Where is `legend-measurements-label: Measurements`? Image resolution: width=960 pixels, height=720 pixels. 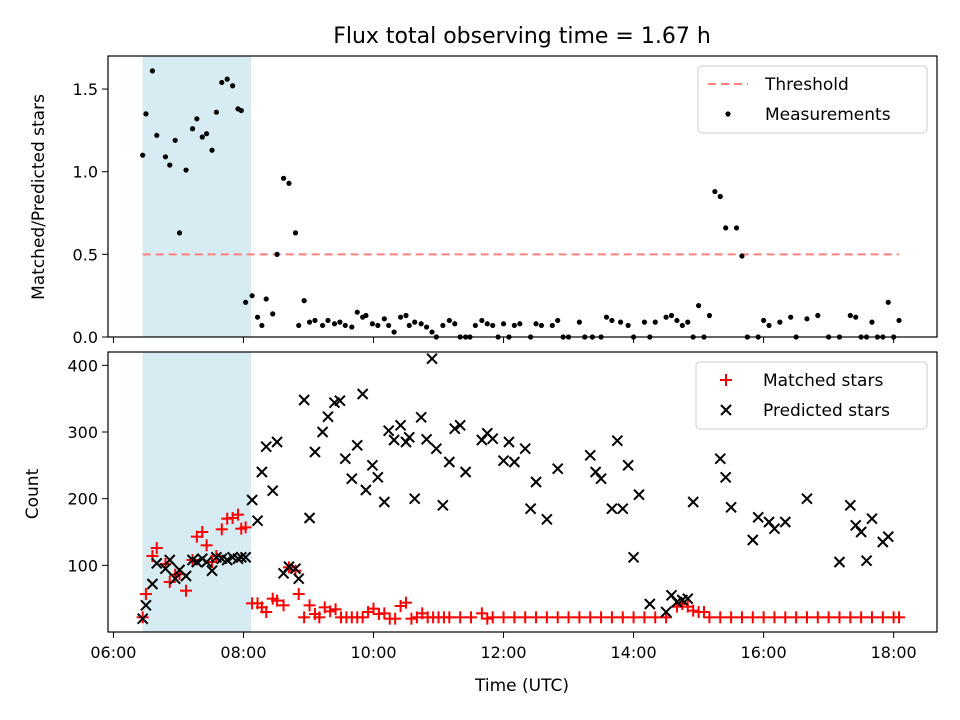 legend-measurements-label: Measurements is located at coordinates (828, 115).